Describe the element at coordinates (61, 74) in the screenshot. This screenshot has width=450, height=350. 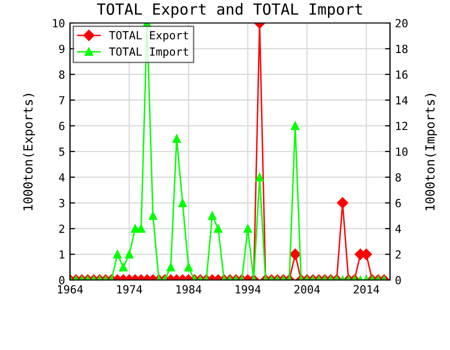
I see `y-tick-label: 8` at that location.